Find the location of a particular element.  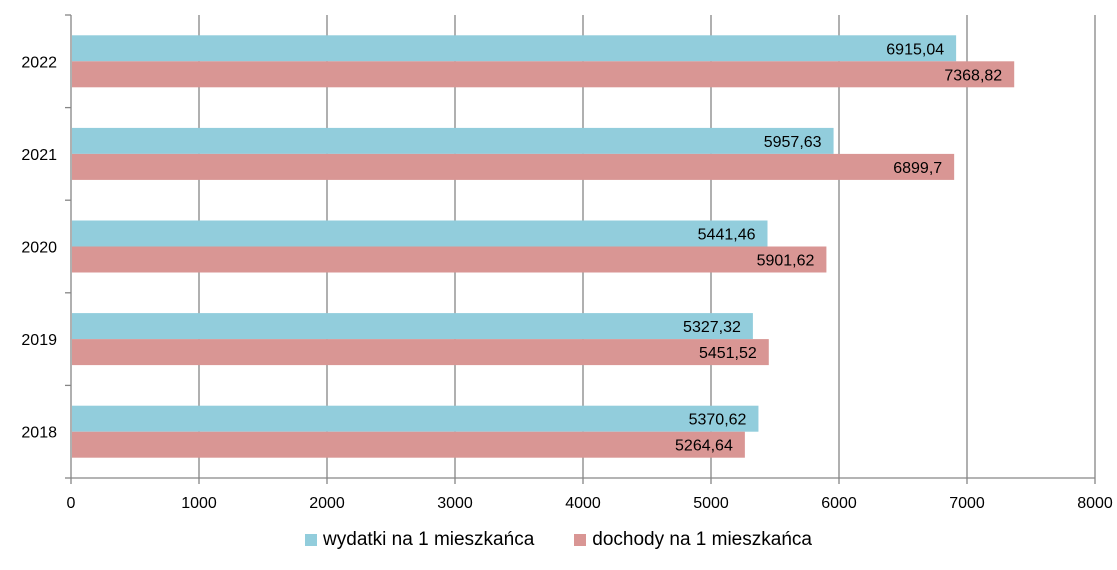

bar-wydatki-2018 is located at coordinates (415, 418).